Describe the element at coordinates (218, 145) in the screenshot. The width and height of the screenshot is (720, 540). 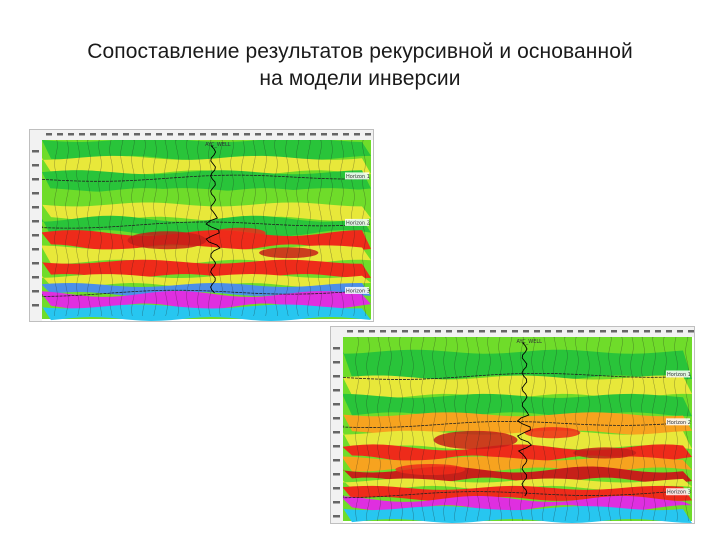
I see `well-label: AYC_WELL` at that location.